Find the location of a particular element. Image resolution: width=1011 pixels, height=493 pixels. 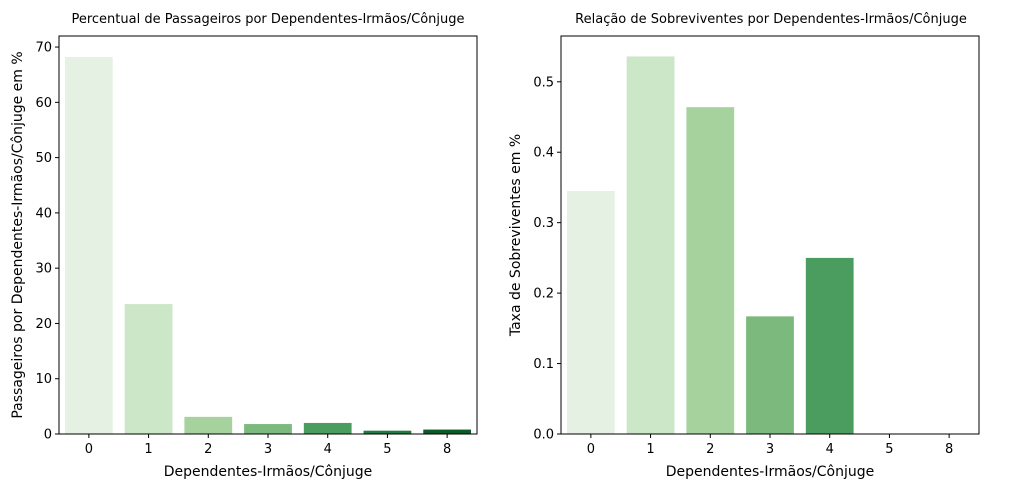

y-tick-label: 10 is located at coordinates (43, 379).